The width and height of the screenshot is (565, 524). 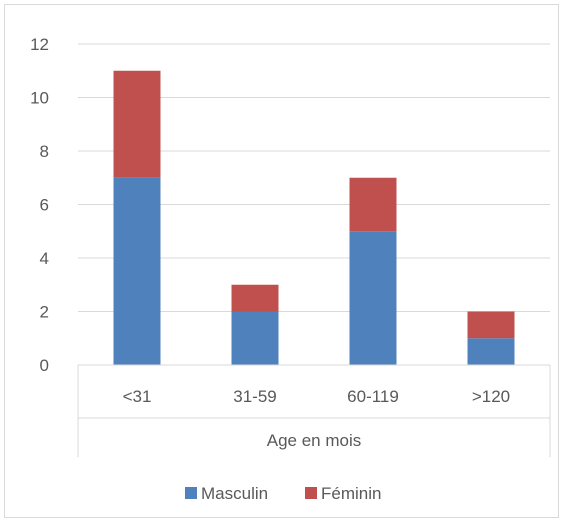 I want to click on x-tick-label: 60-119, so click(x=373, y=396).